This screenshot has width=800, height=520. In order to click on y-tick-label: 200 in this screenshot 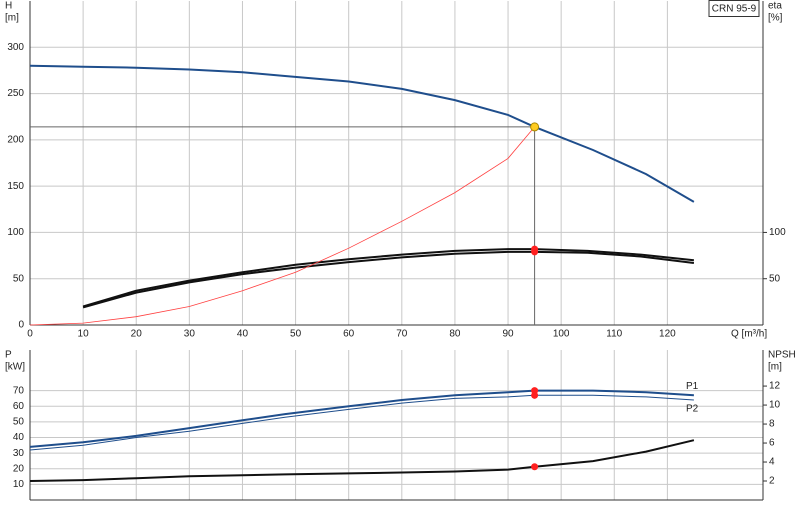, I will do `click(15, 139)`.